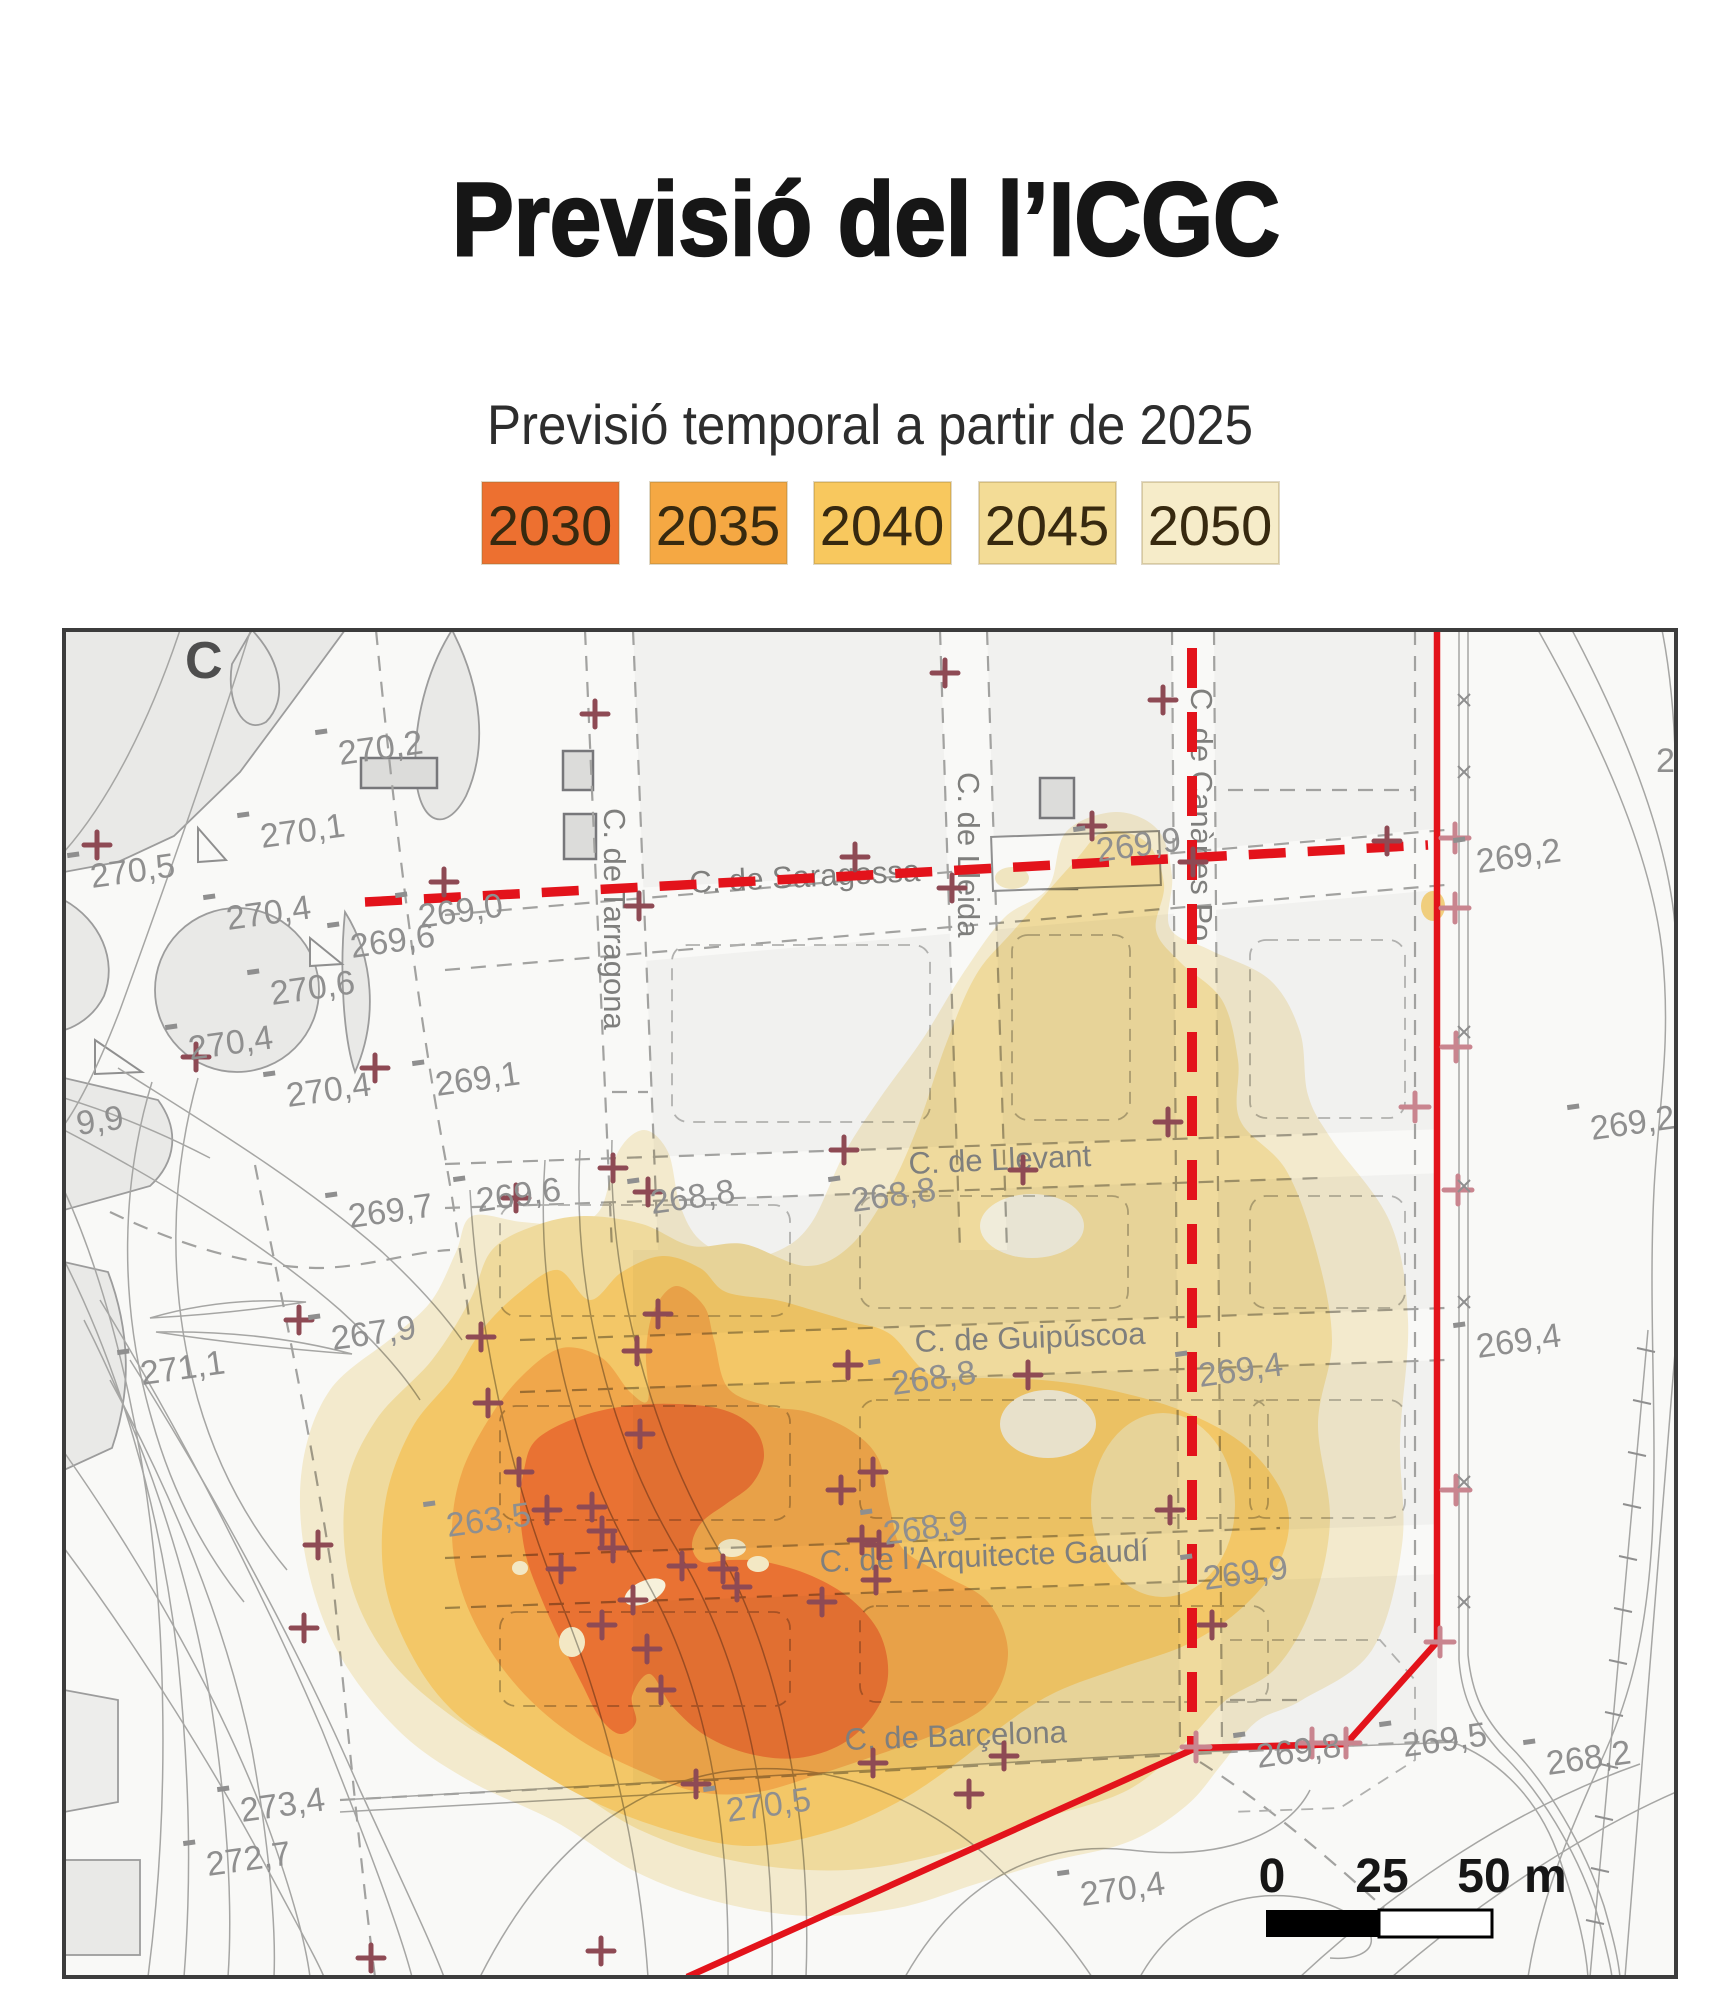 Image resolution: width=1732 pixels, height=2013 pixels. I want to click on svg-text: C, so click(204, 661).